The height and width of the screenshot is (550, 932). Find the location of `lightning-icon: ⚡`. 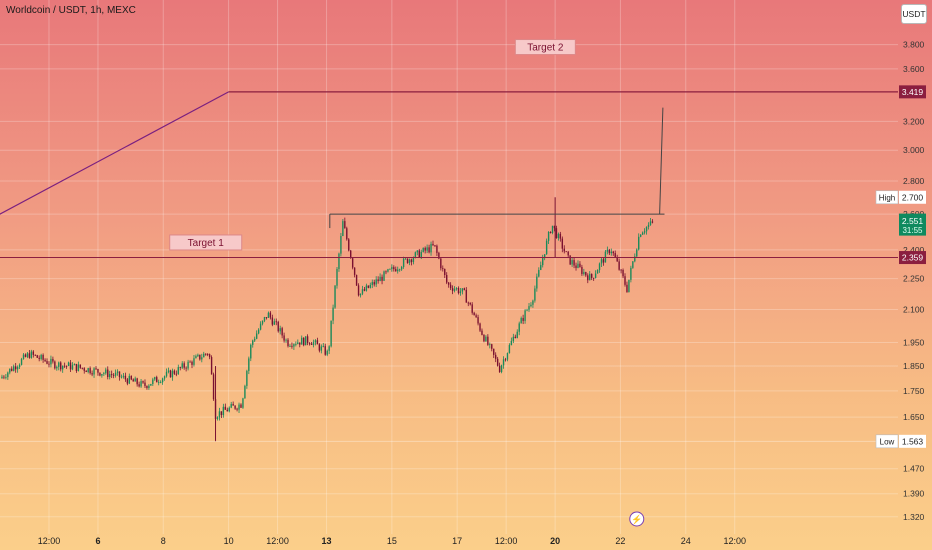

lightning-icon: ⚡ is located at coordinates (637, 519).